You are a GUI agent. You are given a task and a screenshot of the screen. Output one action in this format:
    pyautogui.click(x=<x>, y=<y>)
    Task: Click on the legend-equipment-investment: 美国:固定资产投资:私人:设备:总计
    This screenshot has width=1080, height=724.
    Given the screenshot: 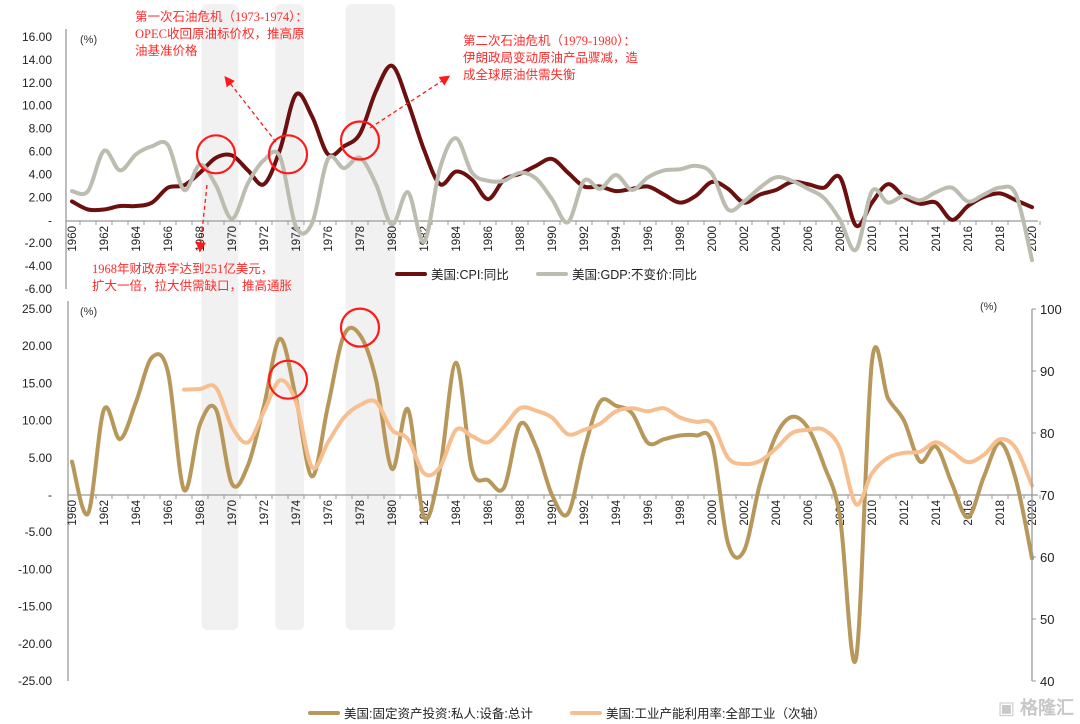 What is the action you would take?
    pyautogui.click(x=420, y=712)
    